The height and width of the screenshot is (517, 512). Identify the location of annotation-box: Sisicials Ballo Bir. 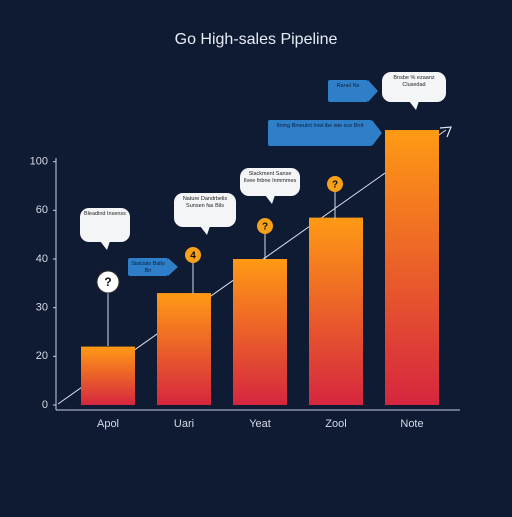
(148, 267).